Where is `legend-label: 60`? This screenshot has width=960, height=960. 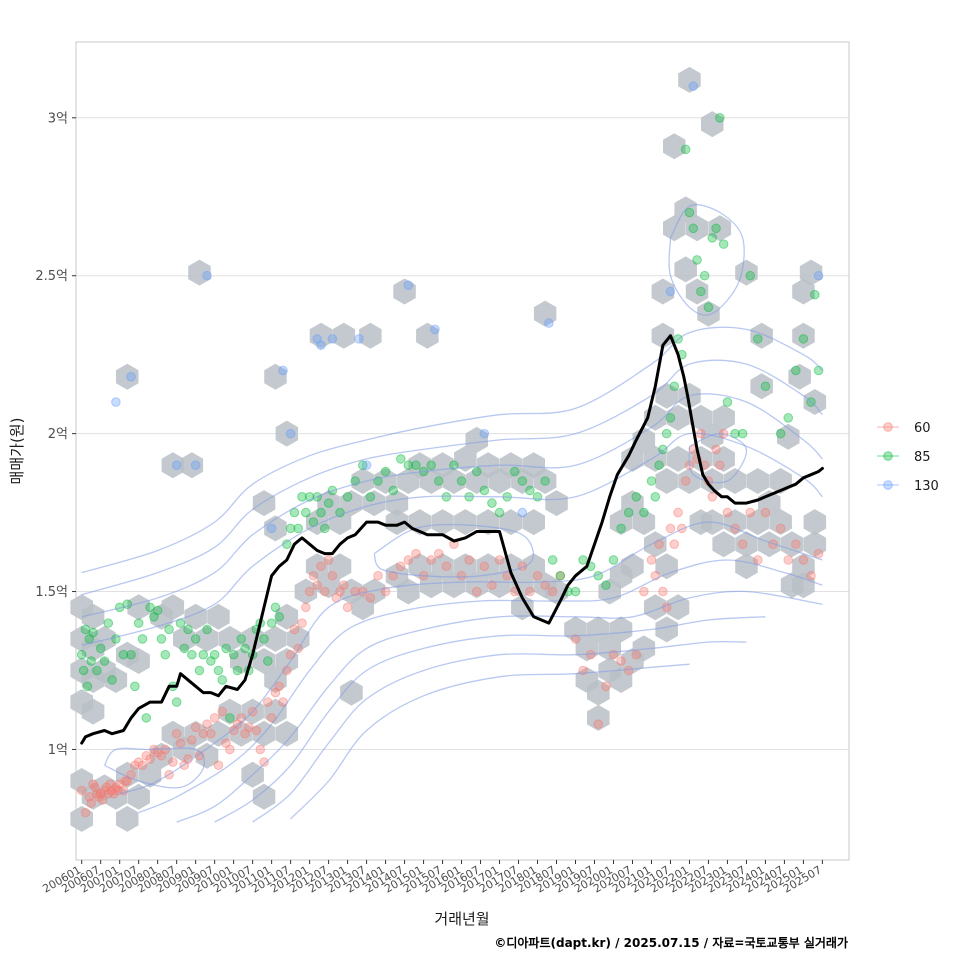 legend-label: 60 is located at coordinates (922, 428).